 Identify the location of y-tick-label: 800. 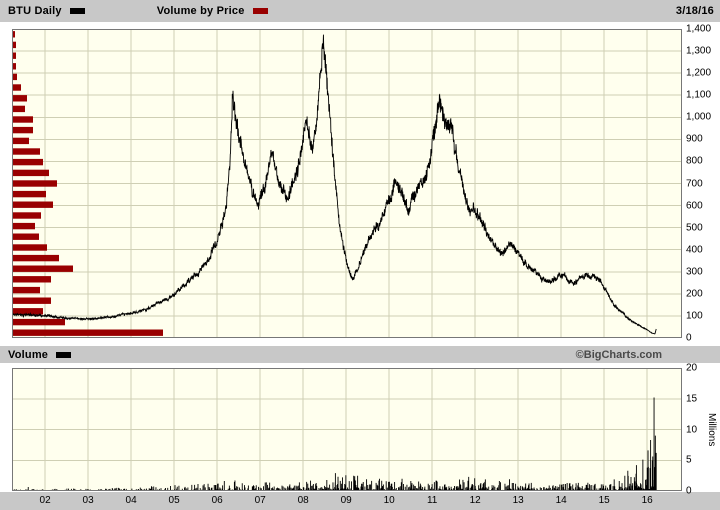
(694, 161).